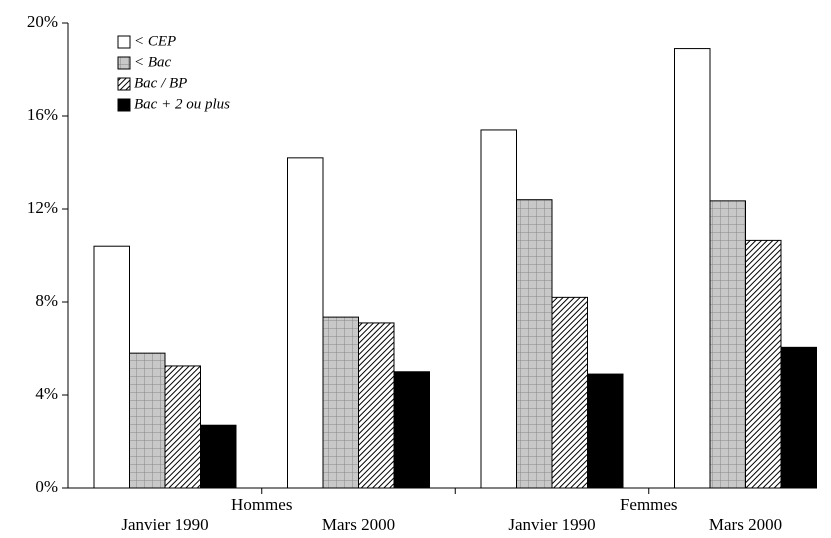 This screenshot has width=831, height=538. What do you see at coordinates (46, 300) in the screenshot?
I see `y-tick-label: 8%` at bounding box center [46, 300].